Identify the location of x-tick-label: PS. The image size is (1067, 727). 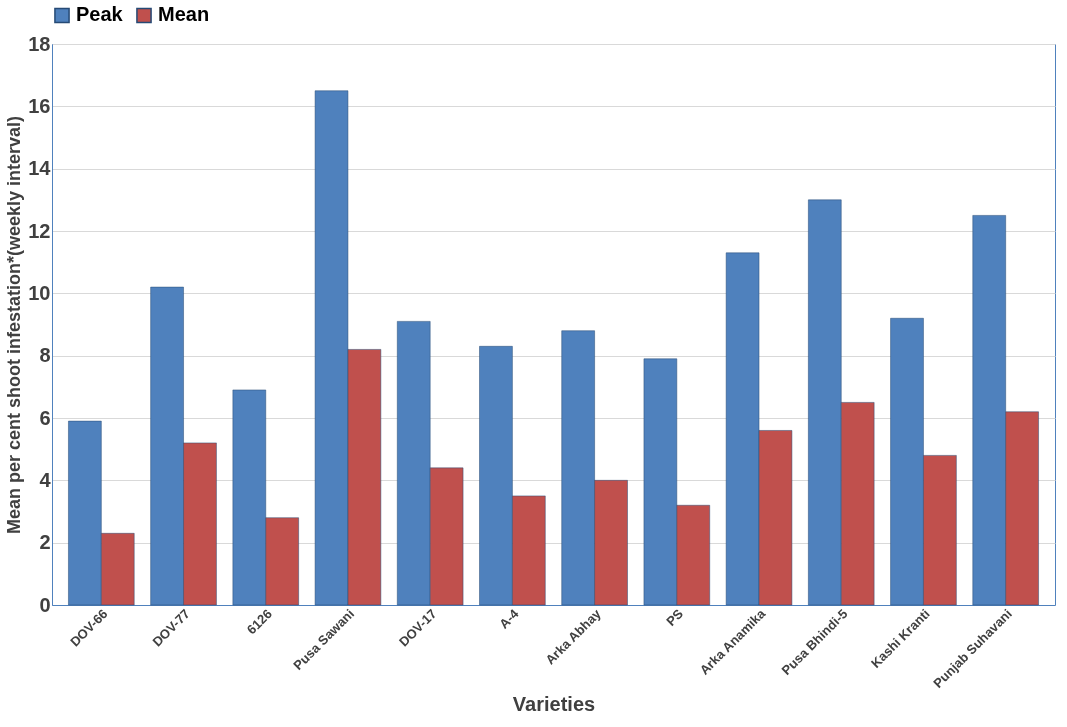
(675, 617).